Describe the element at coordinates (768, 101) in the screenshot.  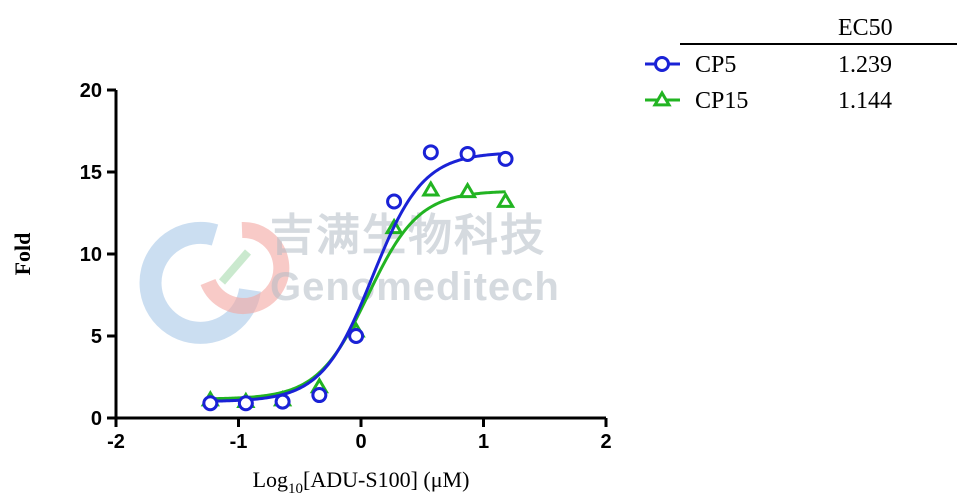
I see `legend-item-cp15: CP15 1.144` at that location.